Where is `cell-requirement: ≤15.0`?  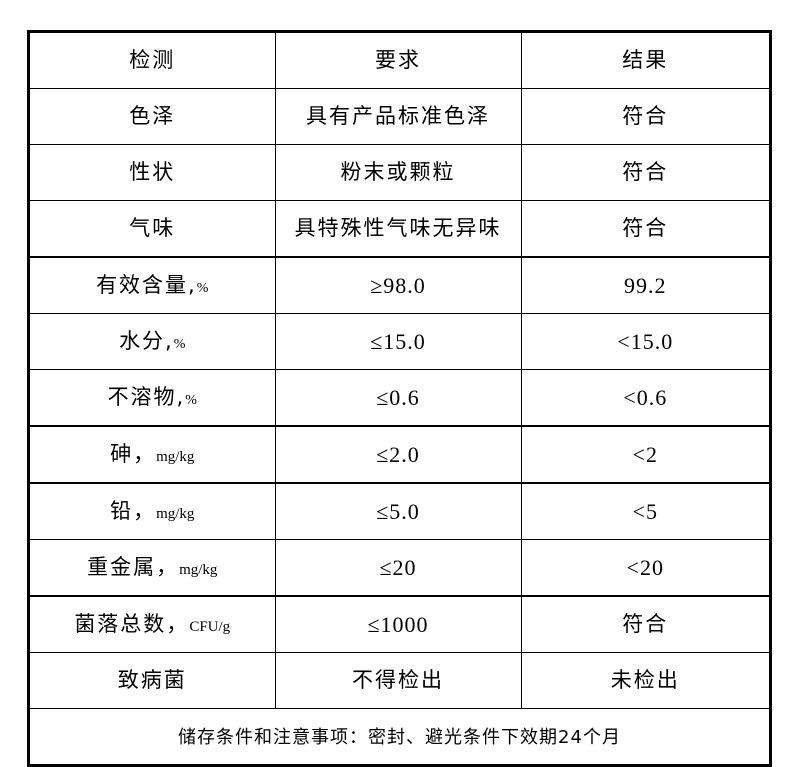
cell-requirement: ≤15.0 is located at coordinates (398, 341).